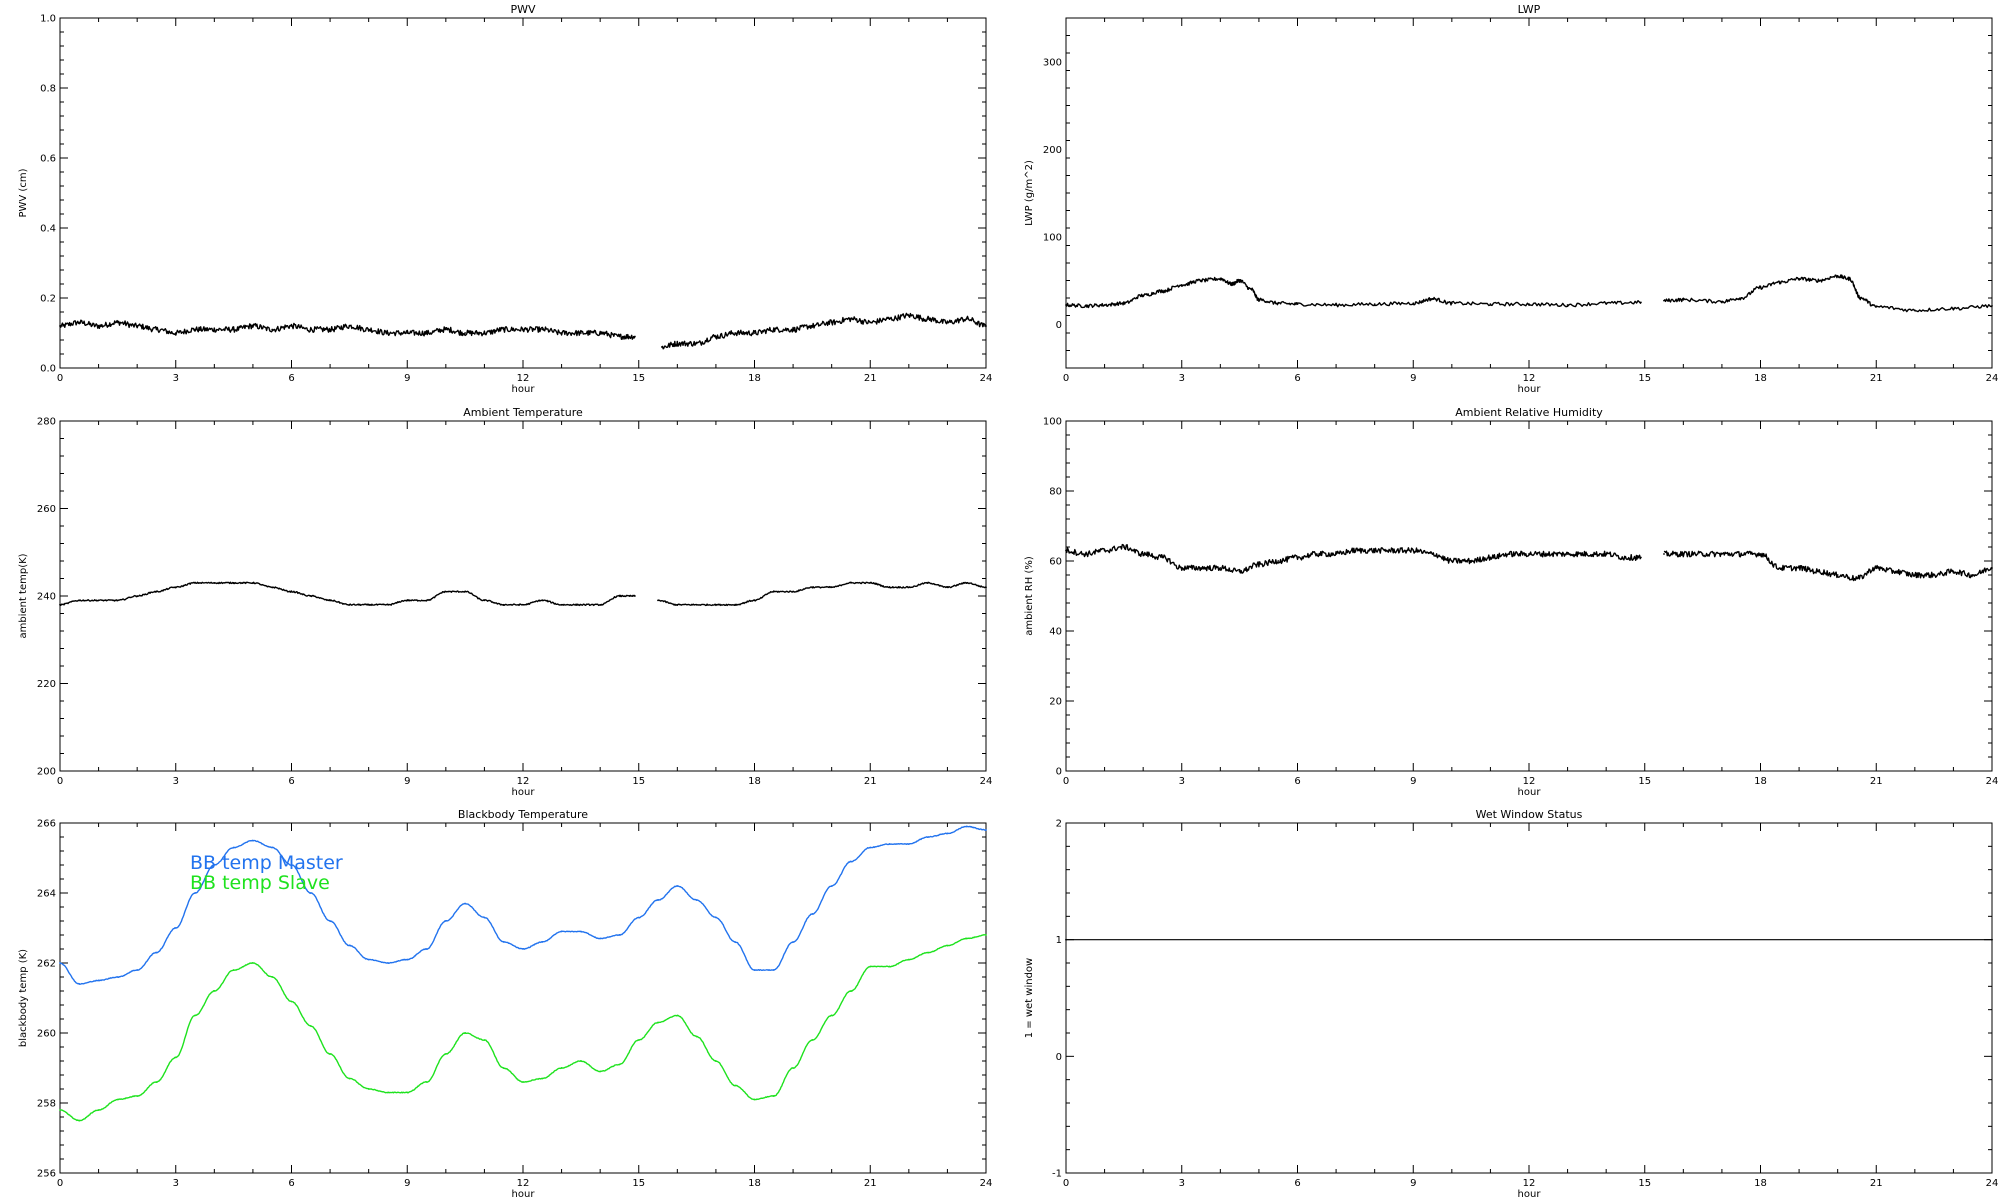 This screenshot has width=2000, height=1200. What do you see at coordinates (638, 781) in the screenshot?
I see `x-tick-label: 15` at bounding box center [638, 781].